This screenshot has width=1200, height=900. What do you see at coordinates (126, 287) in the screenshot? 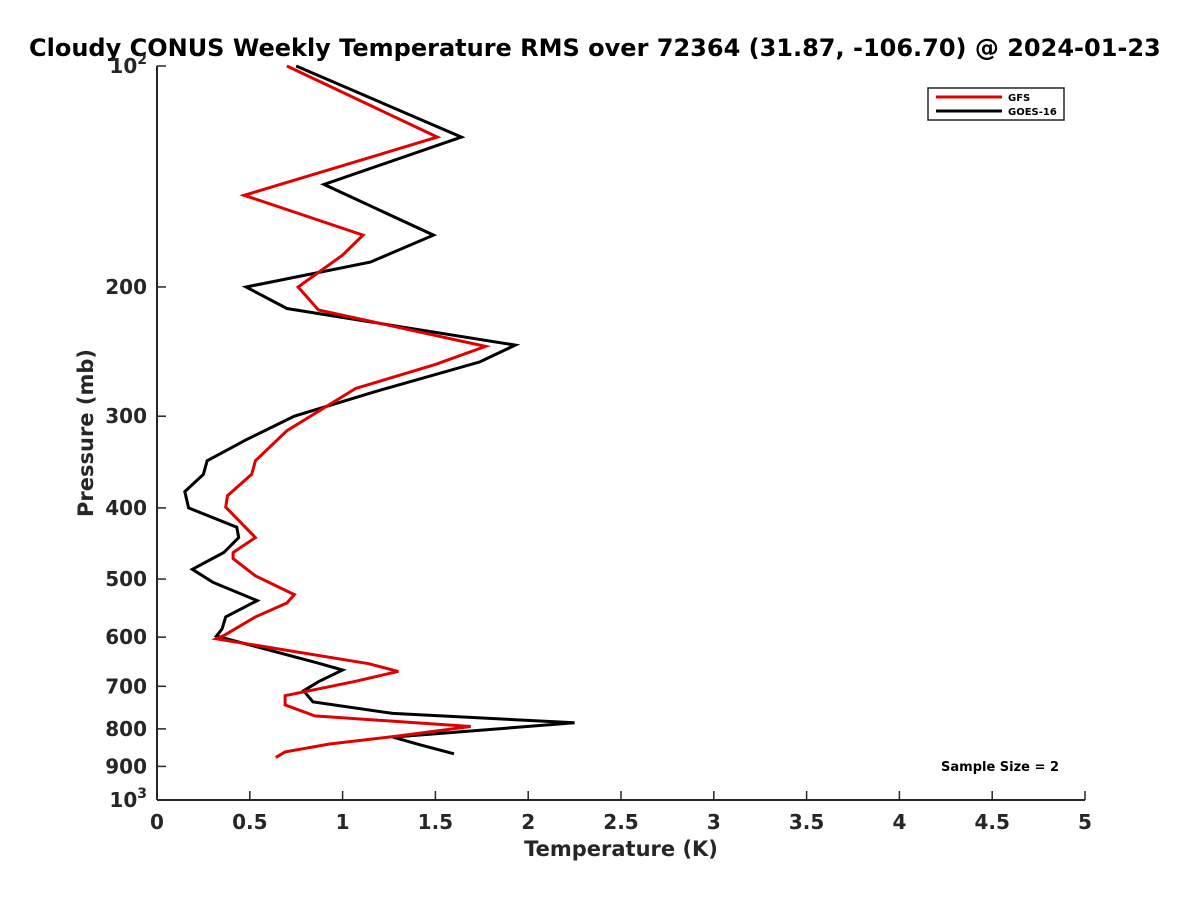
I see `y-tick-label: 200` at bounding box center [126, 287].